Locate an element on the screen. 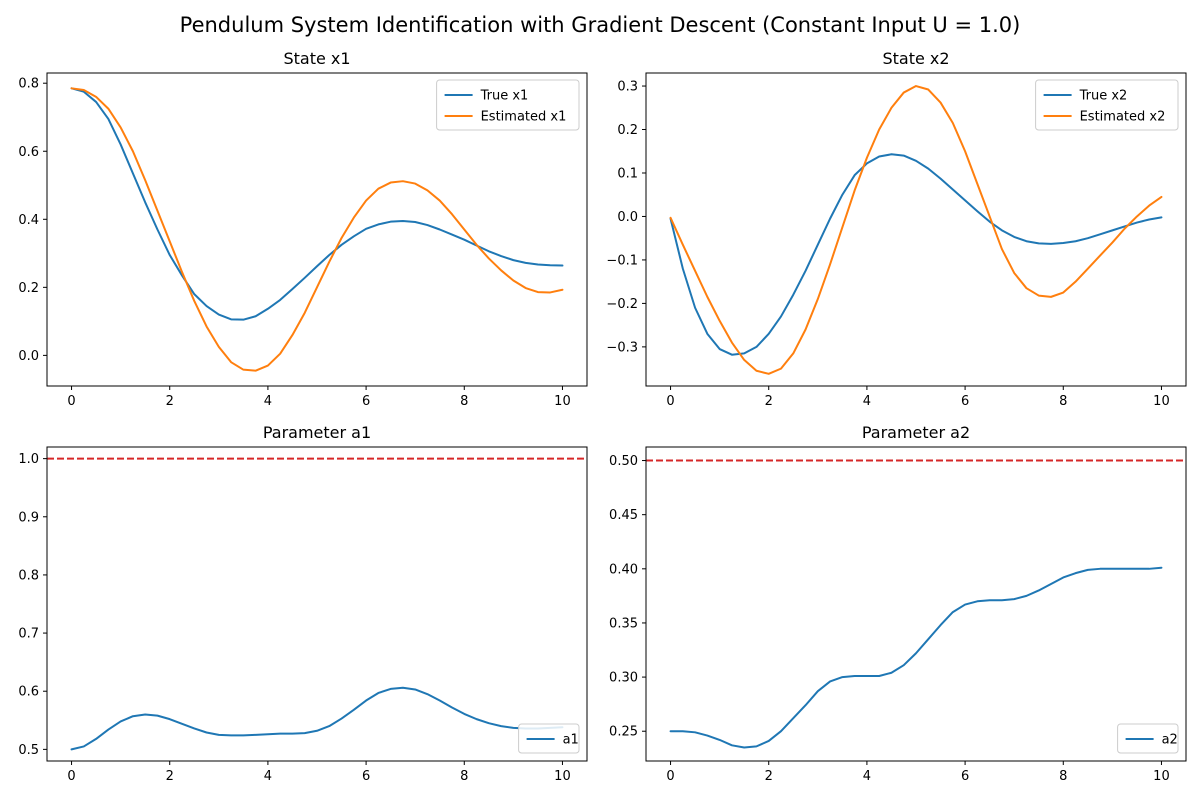 This screenshot has height=800, width=1200. legend-label-x1-0: True x1 is located at coordinates (504, 96).